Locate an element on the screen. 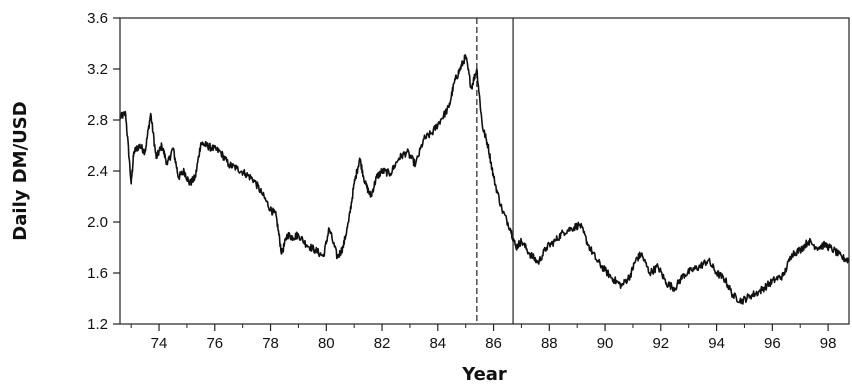 The width and height of the screenshot is (852, 386). x-tick-label: 96 is located at coordinates (772, 343).